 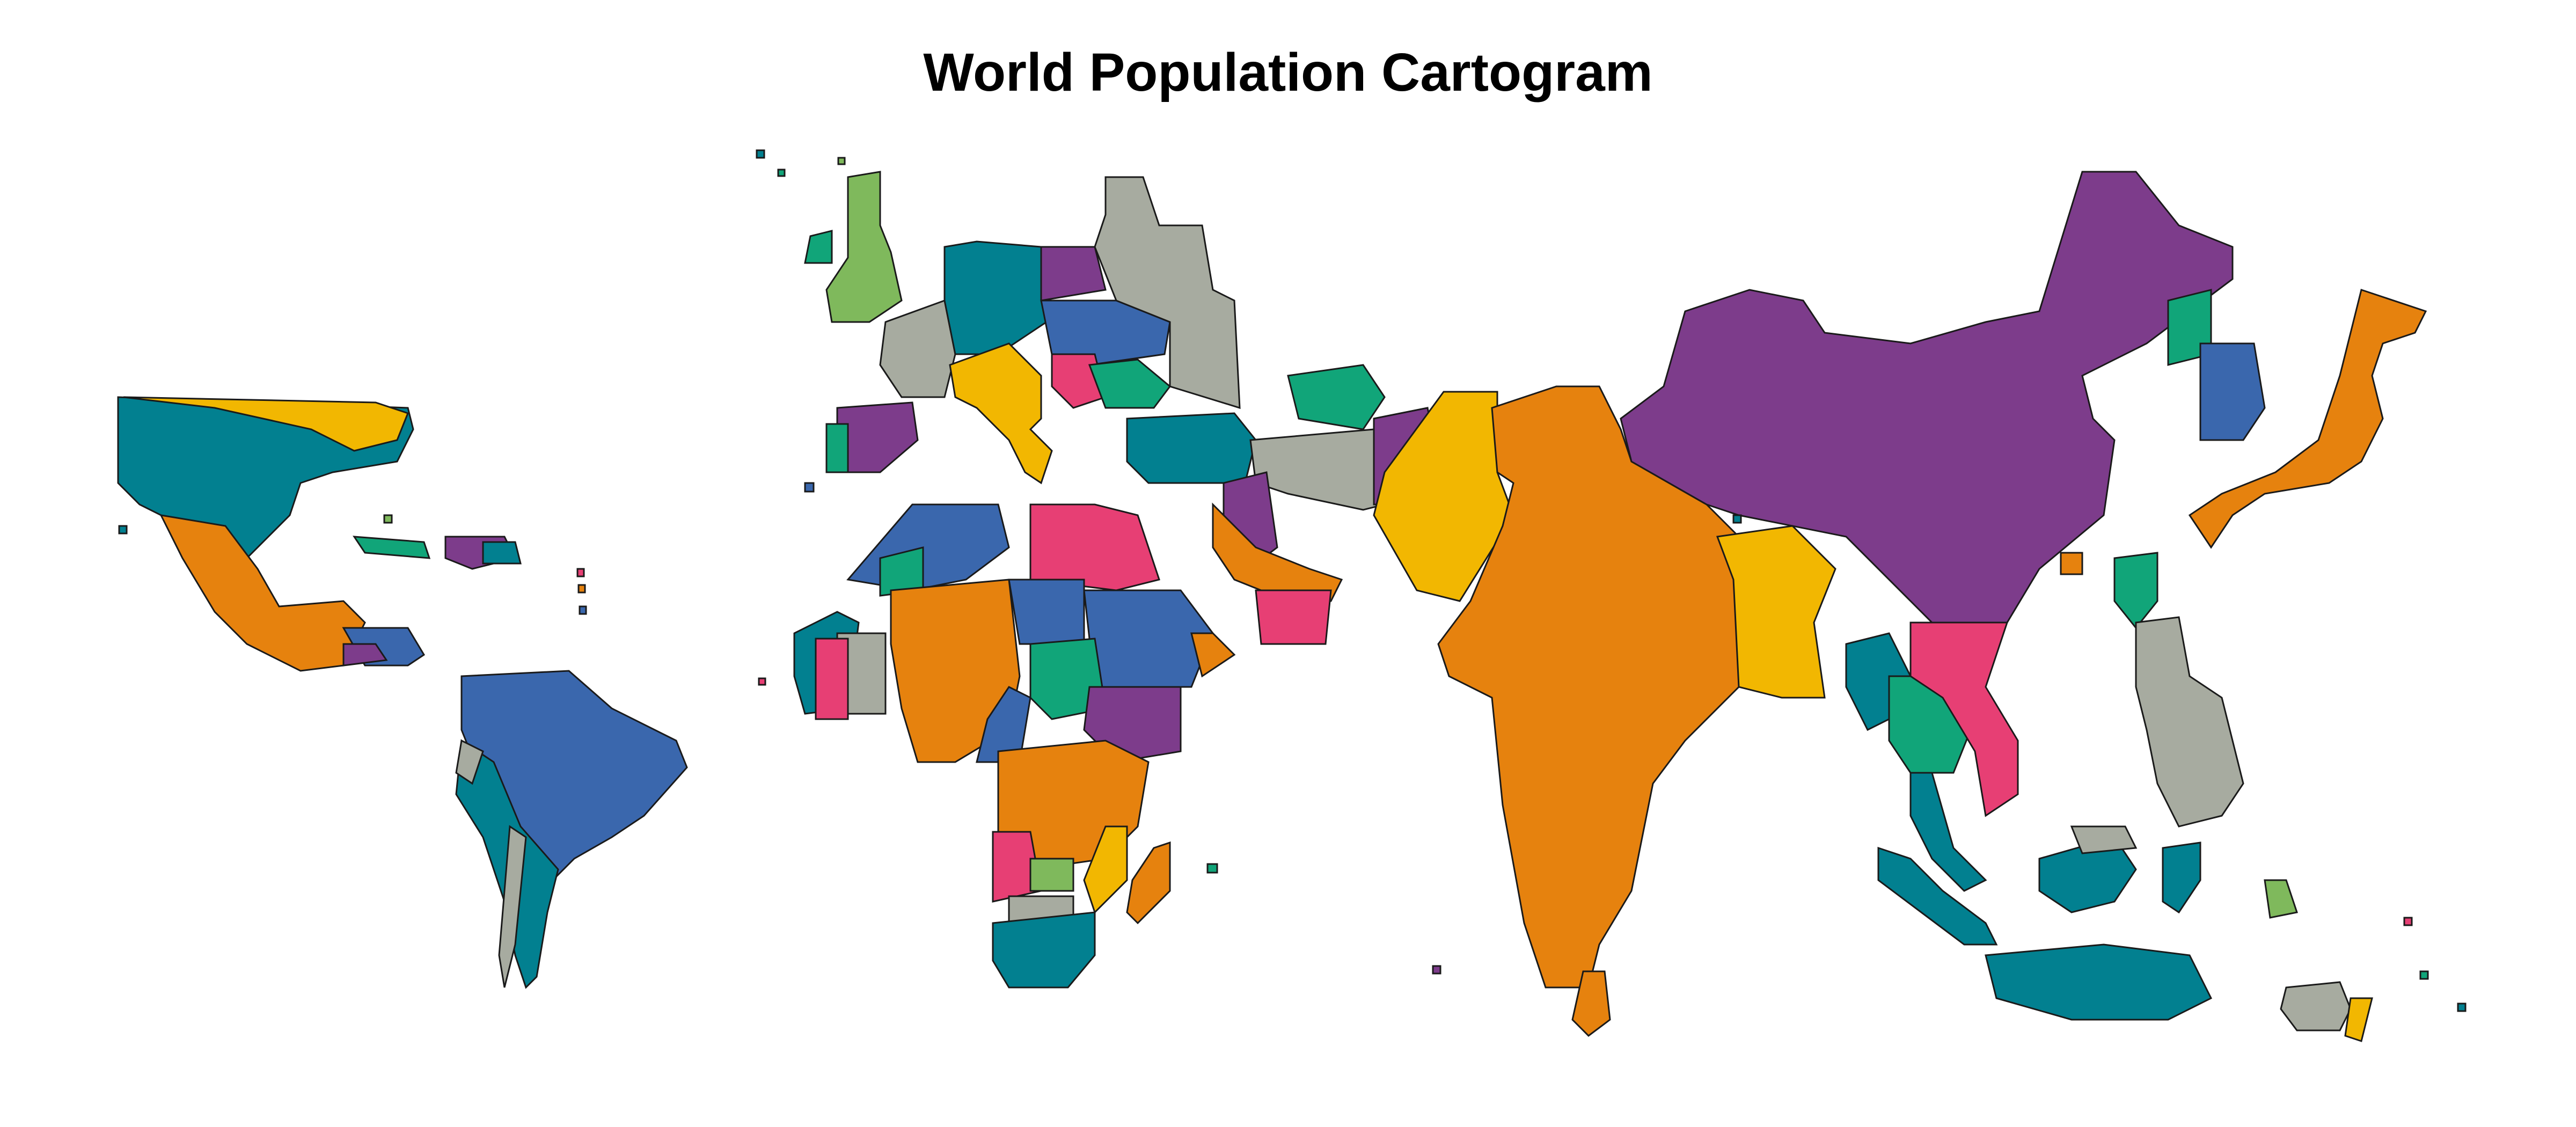 I want to click on region-horn-of-africa, so click(x=1213, y=655).